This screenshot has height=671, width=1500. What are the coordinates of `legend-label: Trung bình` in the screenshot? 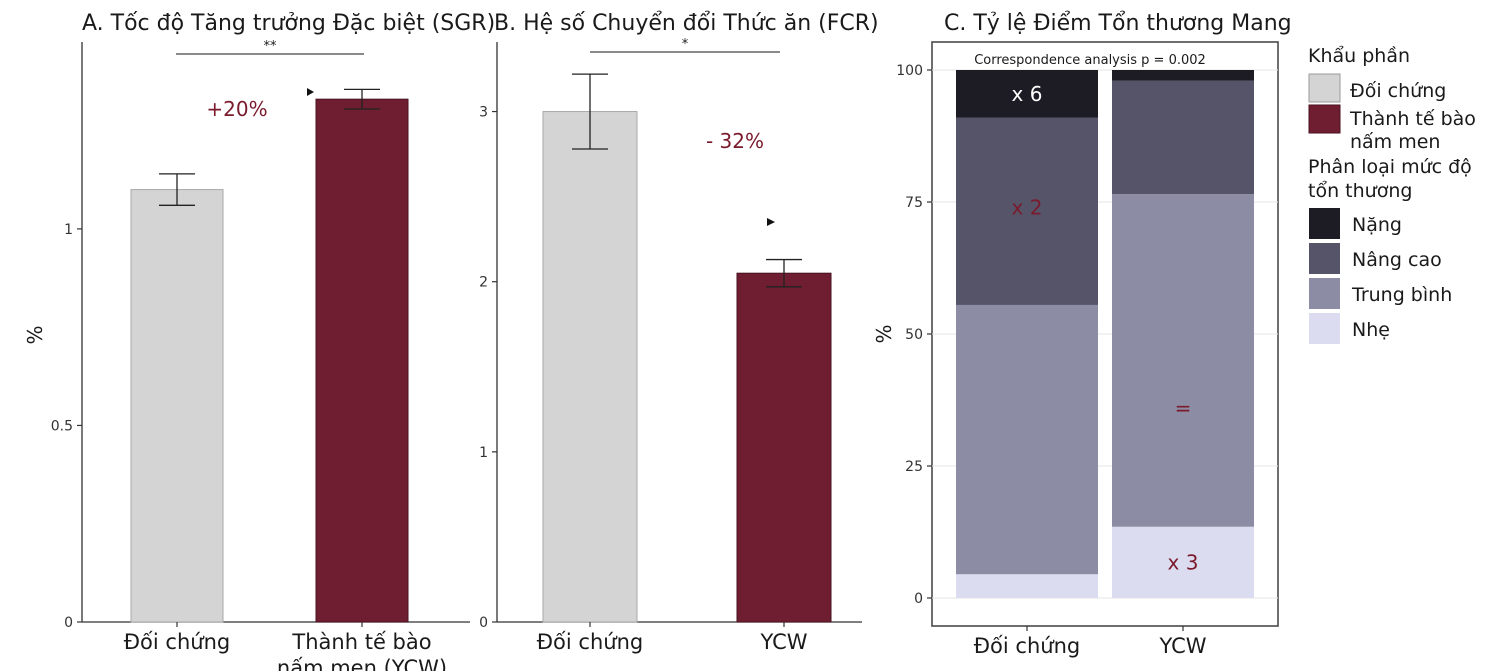 It's located at (1401, 295).